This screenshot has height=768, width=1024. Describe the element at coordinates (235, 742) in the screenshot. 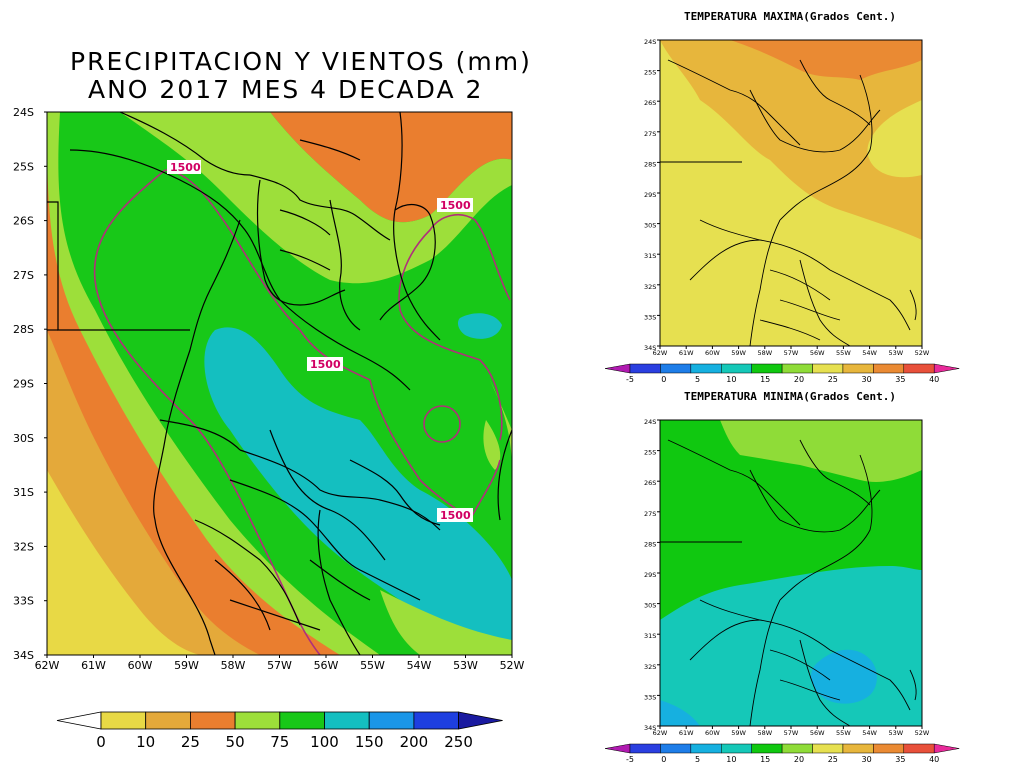

I see `colorbar-tick-label: 50` at that location.